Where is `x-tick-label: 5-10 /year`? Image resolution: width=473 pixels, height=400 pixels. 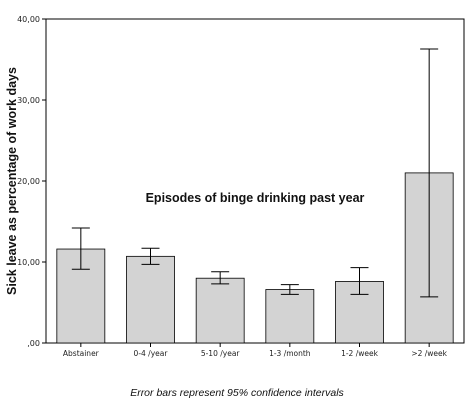 x-tick-label: 5-10 /year is located at coordinates (221, 353).